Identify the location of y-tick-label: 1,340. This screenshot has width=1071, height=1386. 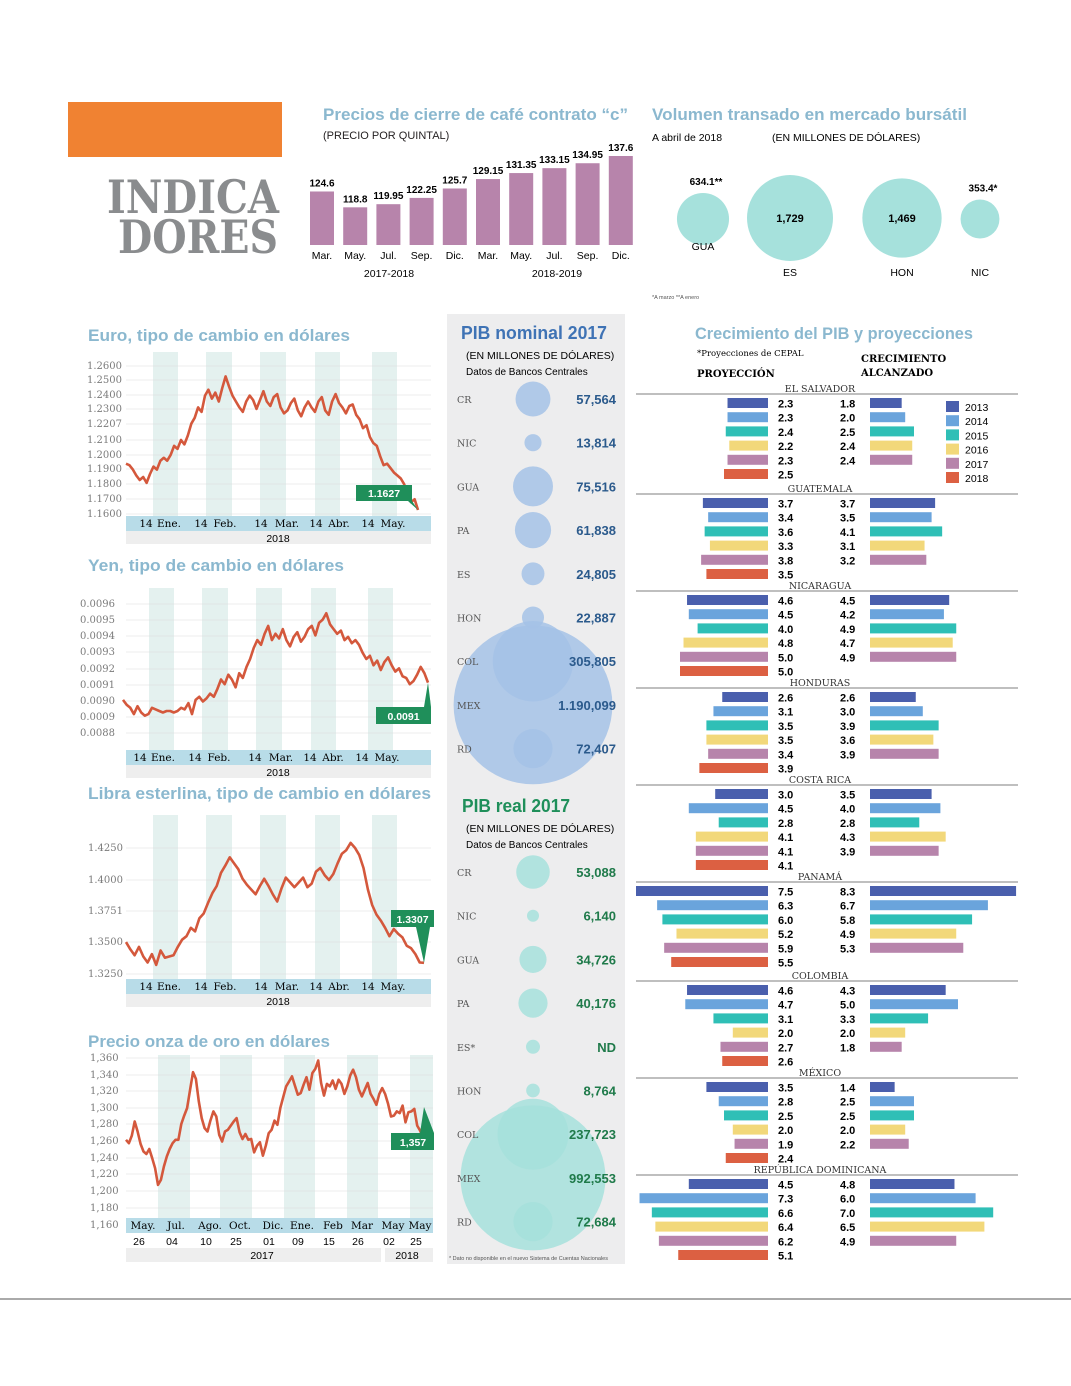
(104, 1075).